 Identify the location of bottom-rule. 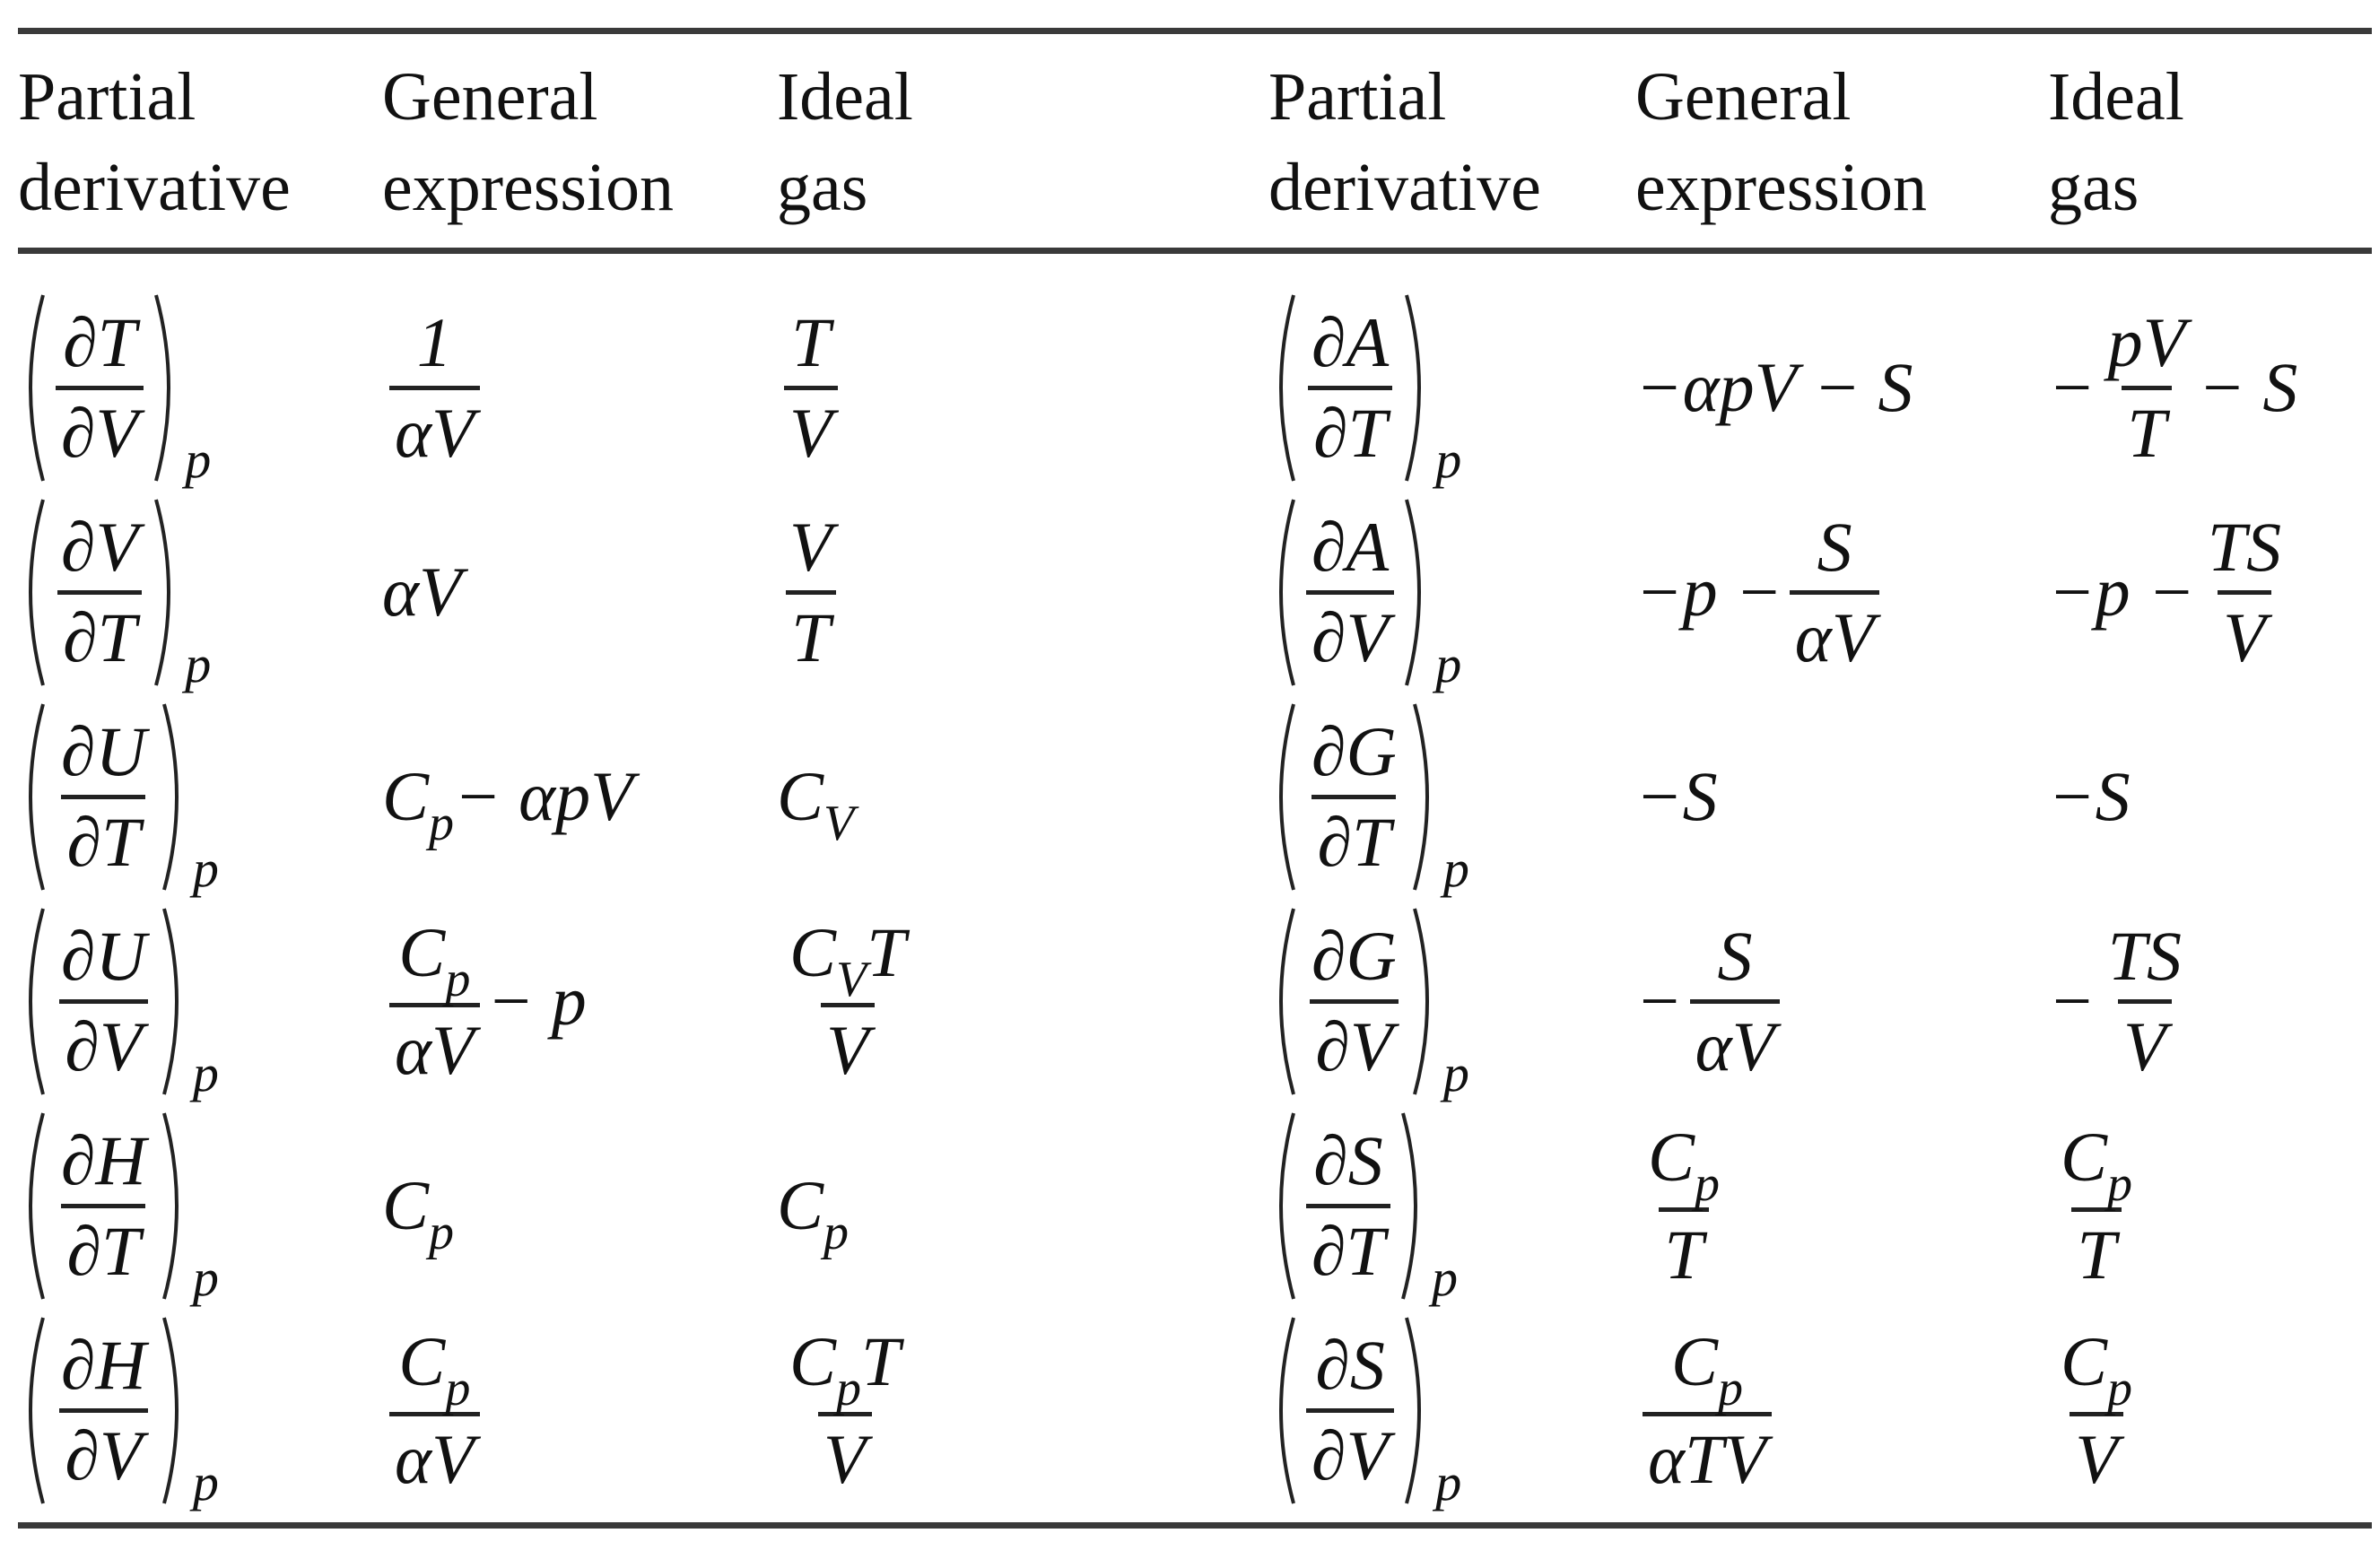
(1195, 1526).